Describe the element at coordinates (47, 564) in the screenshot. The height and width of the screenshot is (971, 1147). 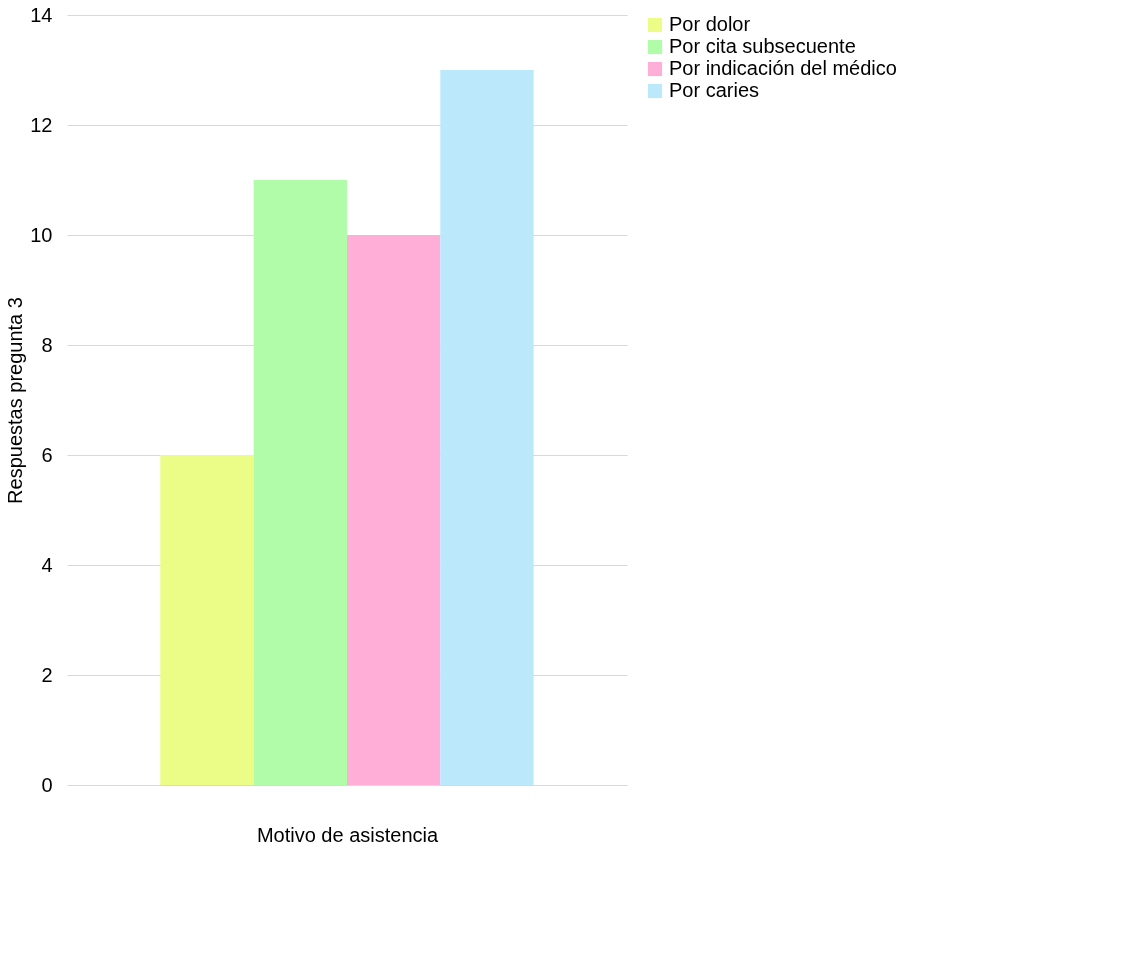
I see `y-tick-label: 4` at that location.